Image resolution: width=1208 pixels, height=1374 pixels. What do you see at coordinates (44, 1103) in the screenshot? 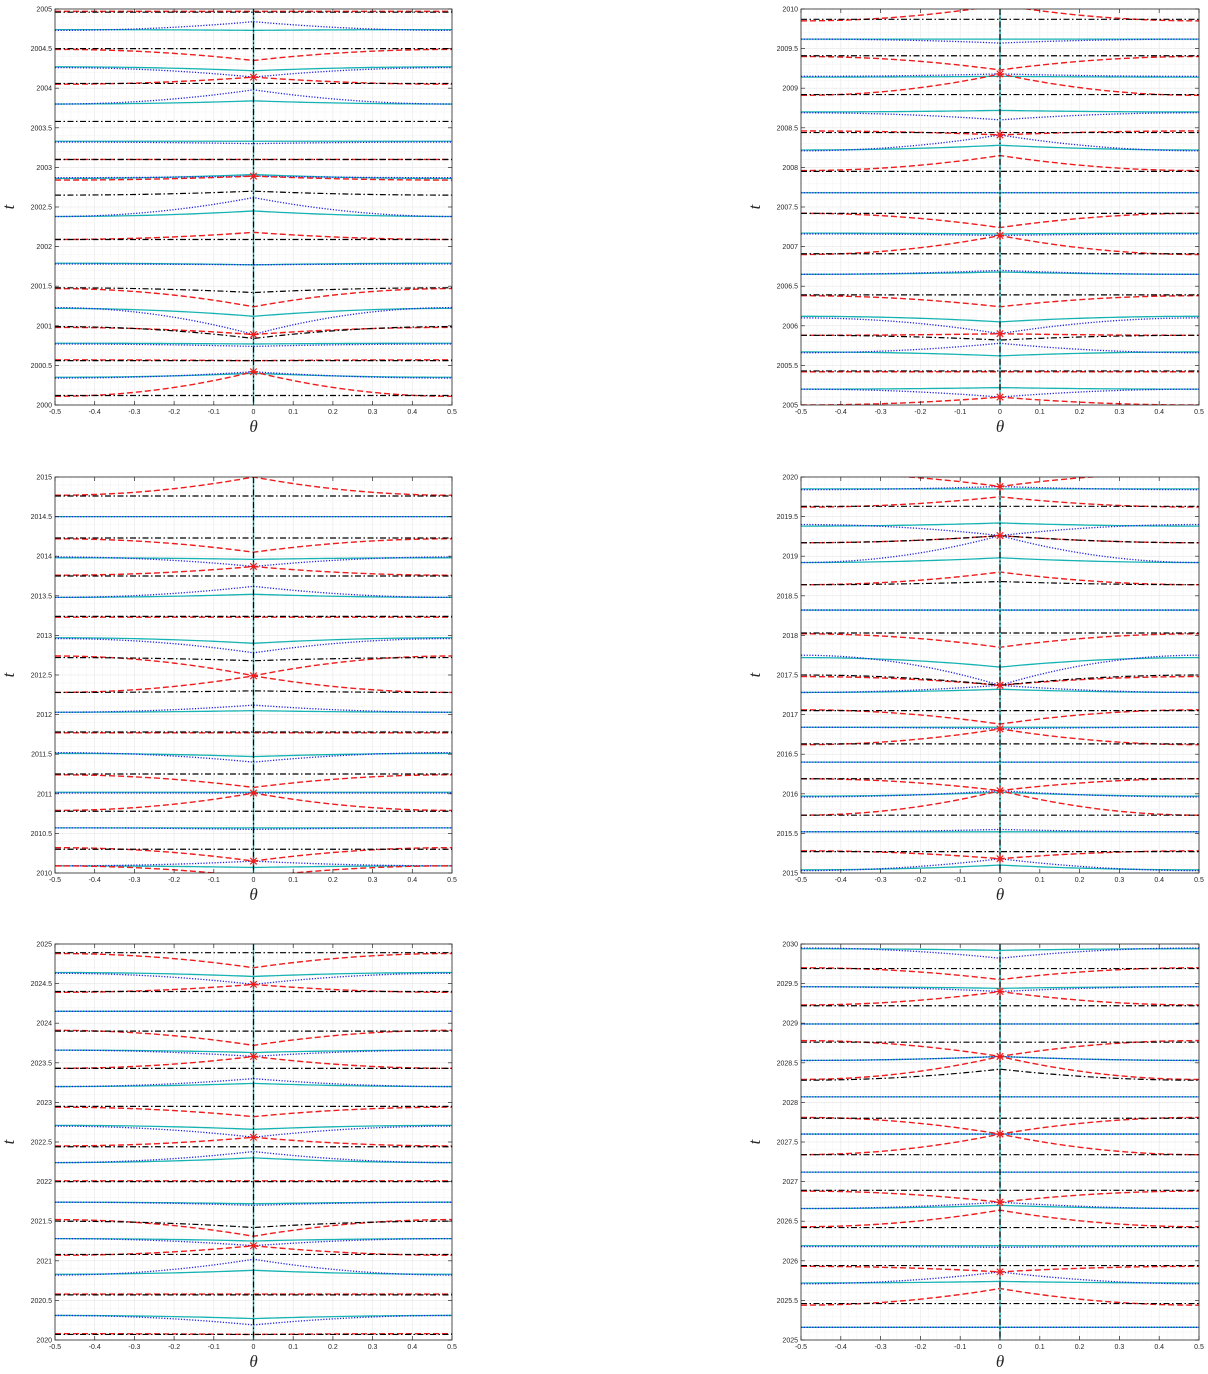
I see `y-tick-label: 2023` at bounding box center [44, 1103].